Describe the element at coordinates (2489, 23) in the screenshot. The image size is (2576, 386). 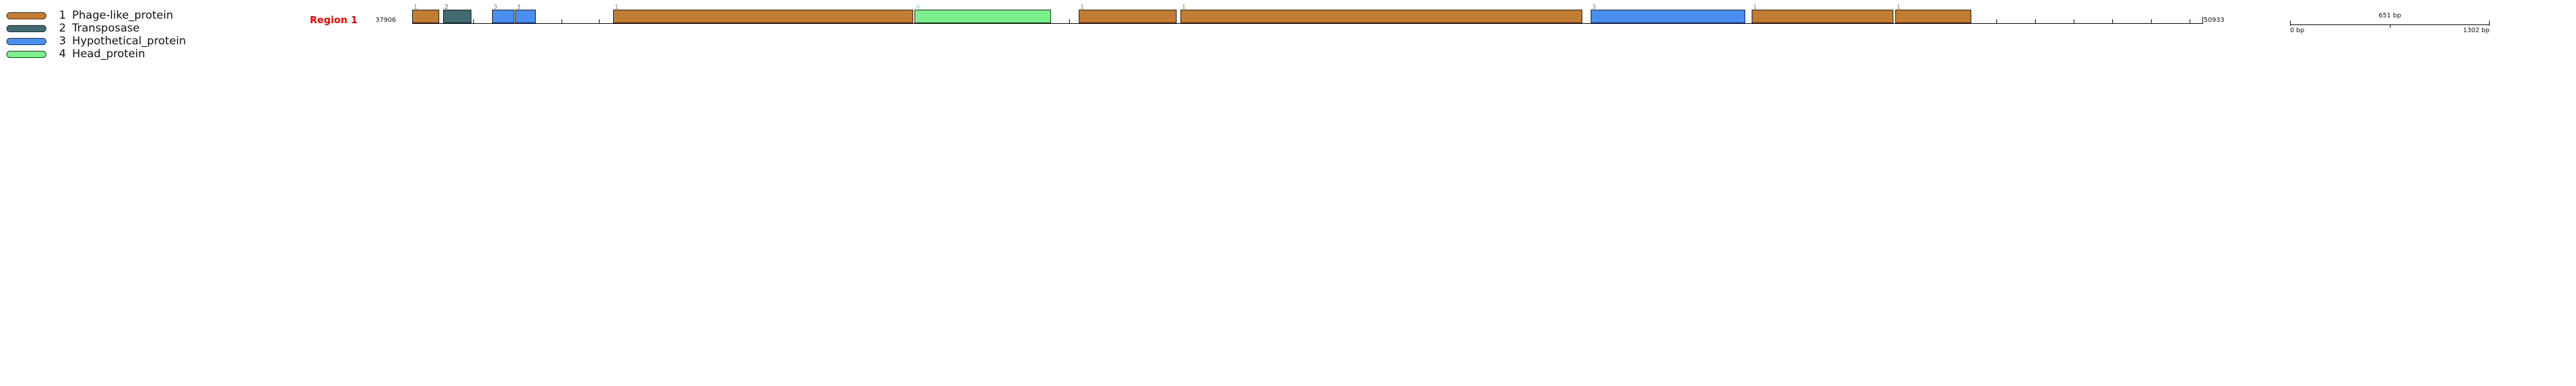
I see `scale-bar-right-cap` at that location.